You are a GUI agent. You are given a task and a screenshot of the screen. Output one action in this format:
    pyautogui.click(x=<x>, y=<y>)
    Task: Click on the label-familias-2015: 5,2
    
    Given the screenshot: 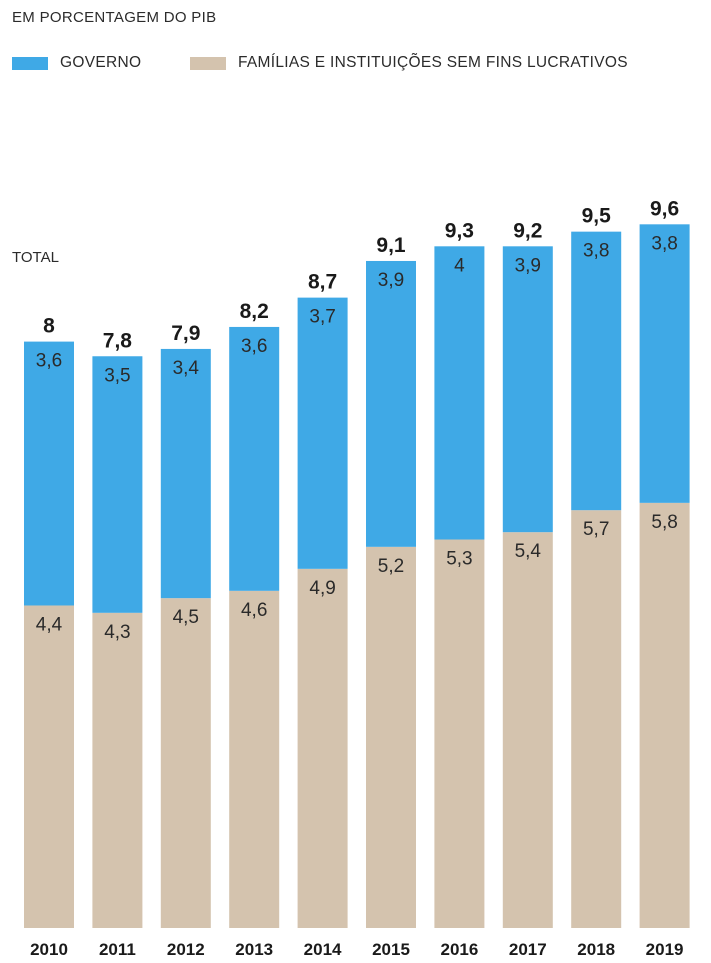 What is the action you would take?
    pyautogui.click(x=391, y=566)
    